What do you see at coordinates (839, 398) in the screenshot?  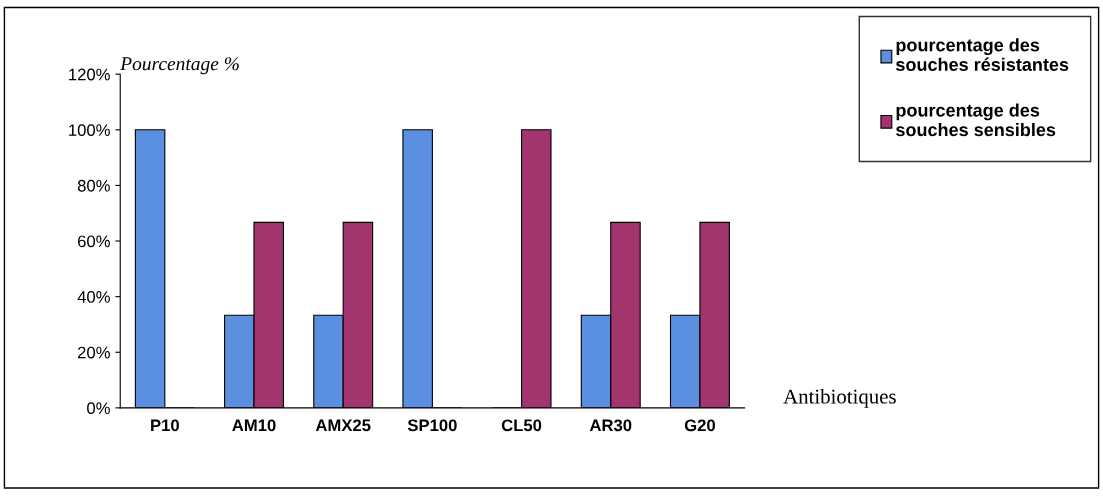 I see `x-axis-title: Antibiotiques` at bounding box center [839, 398].